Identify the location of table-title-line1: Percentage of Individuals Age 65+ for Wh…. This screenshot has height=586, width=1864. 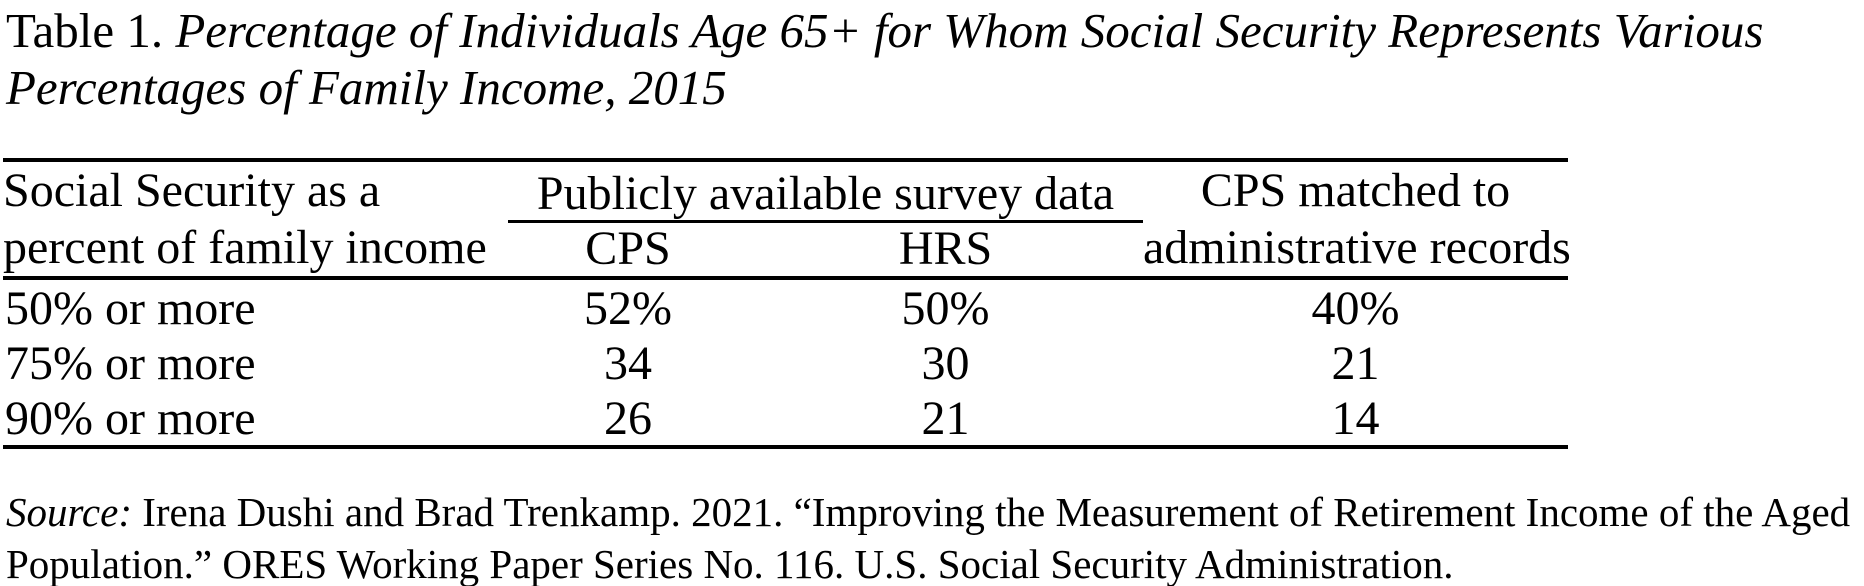
(969, 30).